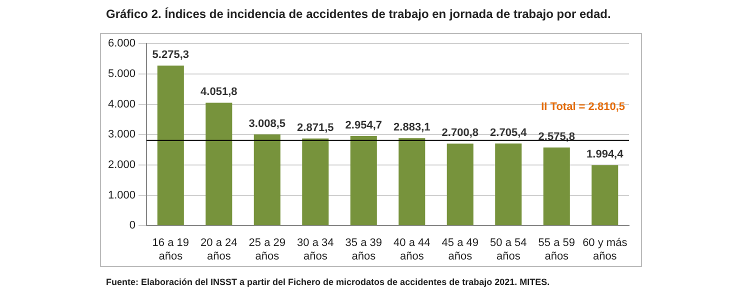  I want to click on y-tick-label: 3.000, so click(122, 134).